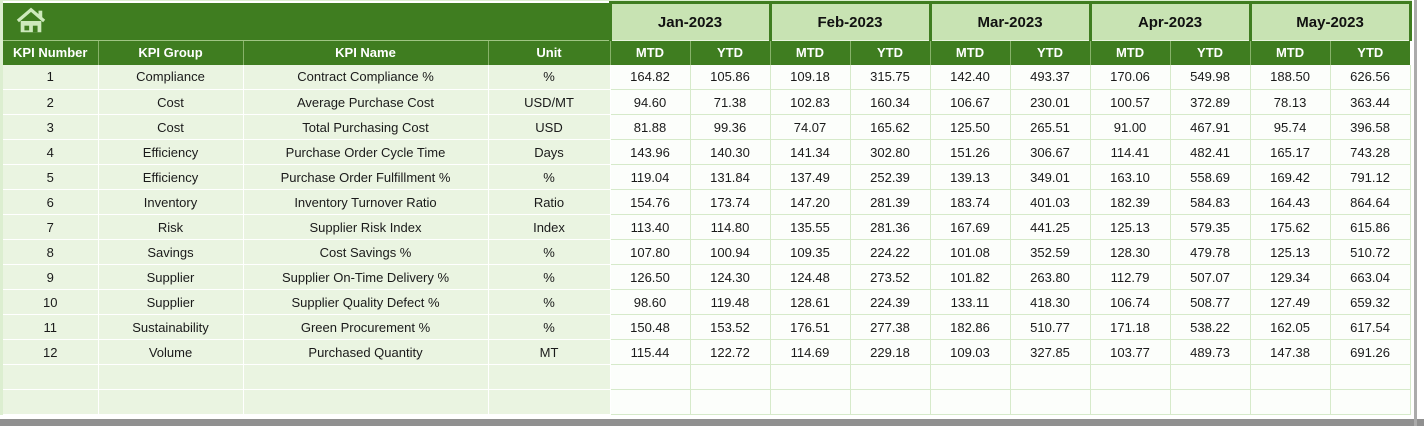  Describe the element at coordinates (730, 302) in the screenshot. I see `cell-value: 119.48` at that location.